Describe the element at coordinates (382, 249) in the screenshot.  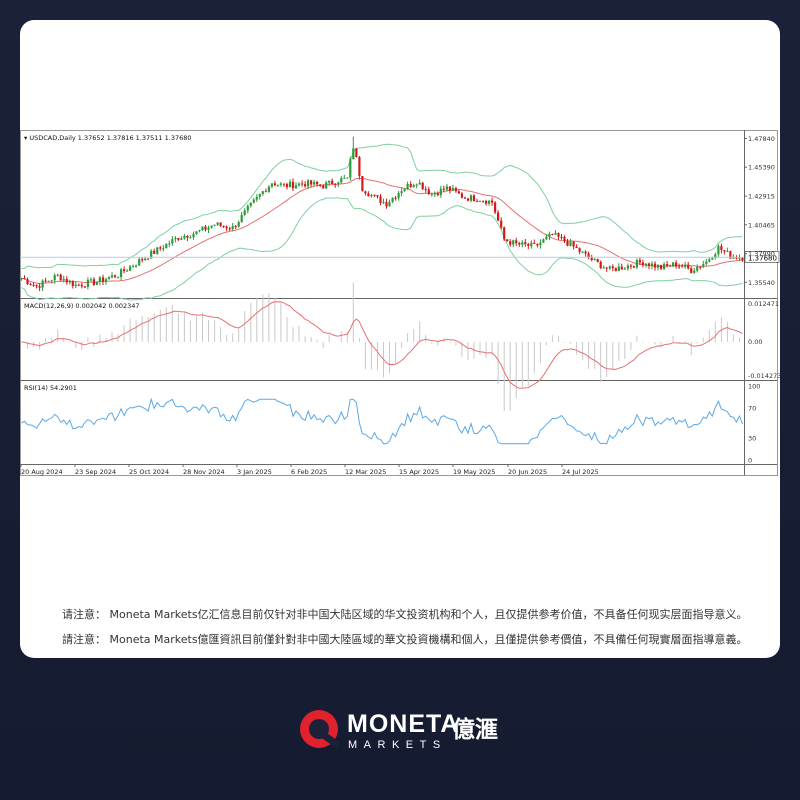
I see `bollinger-lower` at that location.